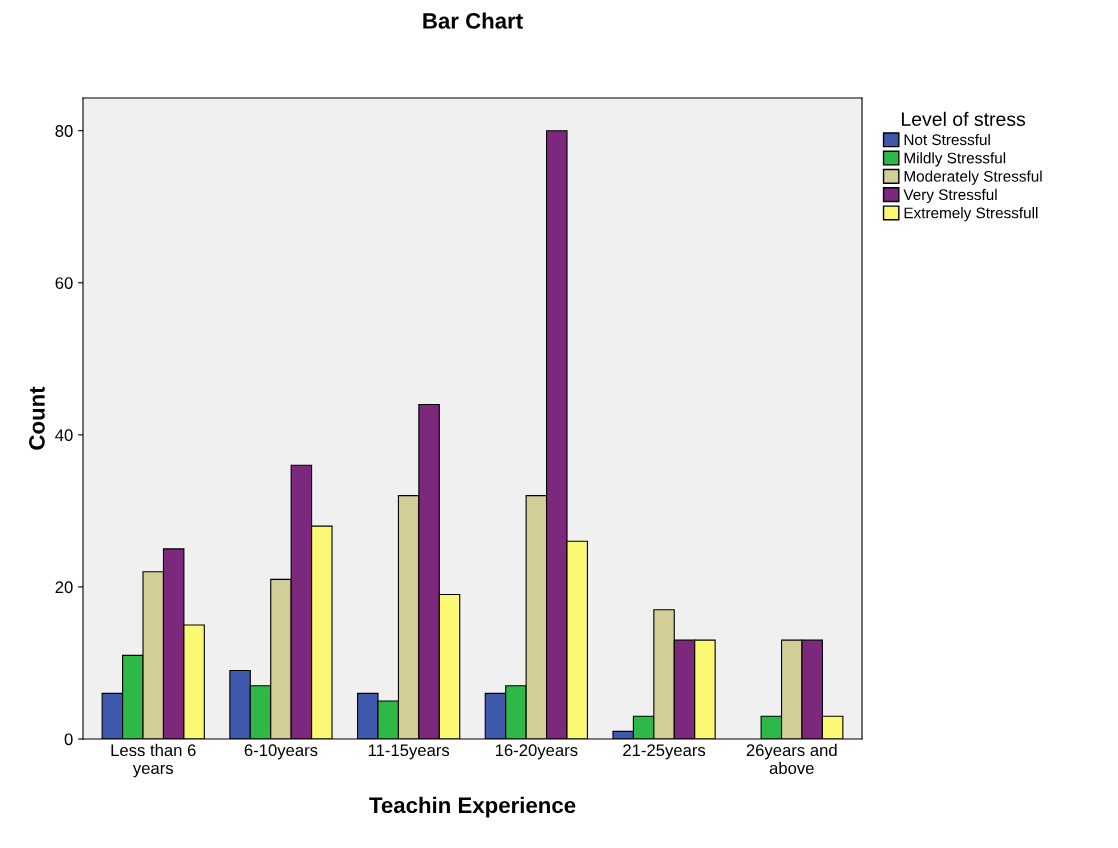 Image resolution: width=1118 pixels, height=848 pixels. I want to click on chart-title: Bar Chart, so click(473, 20).